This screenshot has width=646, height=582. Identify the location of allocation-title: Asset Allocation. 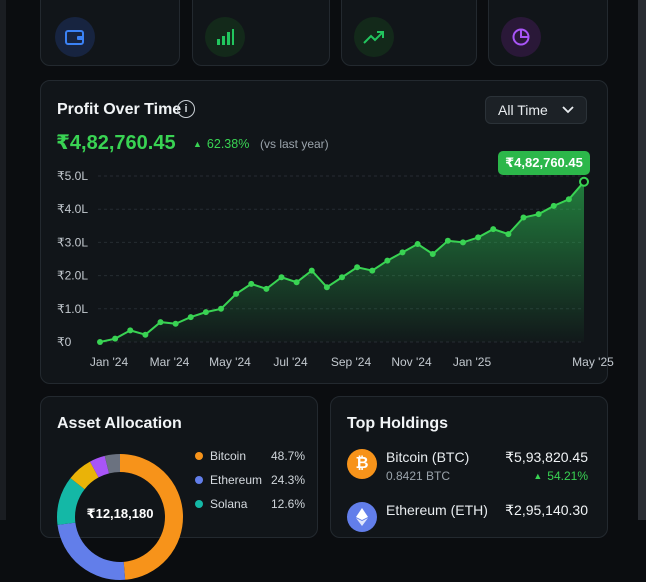
(119, 423).